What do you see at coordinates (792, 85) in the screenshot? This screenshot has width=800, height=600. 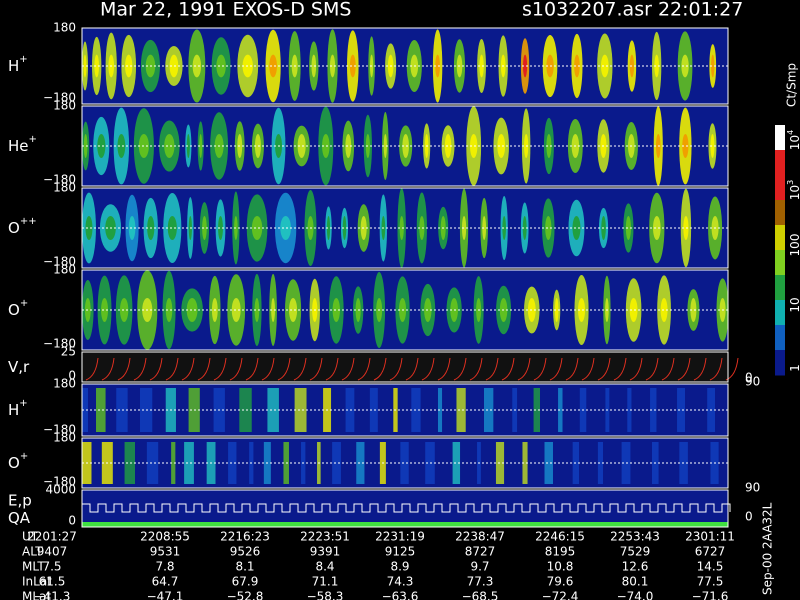 I see `colorbar-unit: Ct/Smp` at bounding box center [792, 85].